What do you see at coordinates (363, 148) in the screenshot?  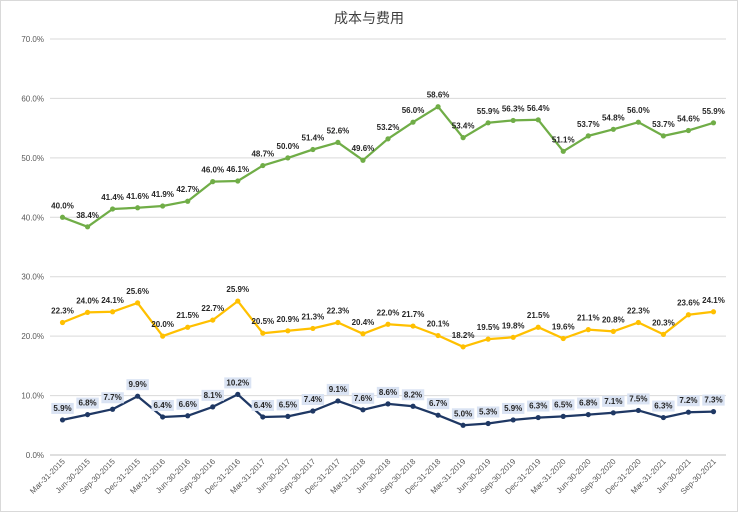 I see `data-label: 49.6%` at bounding box center [363, 148].